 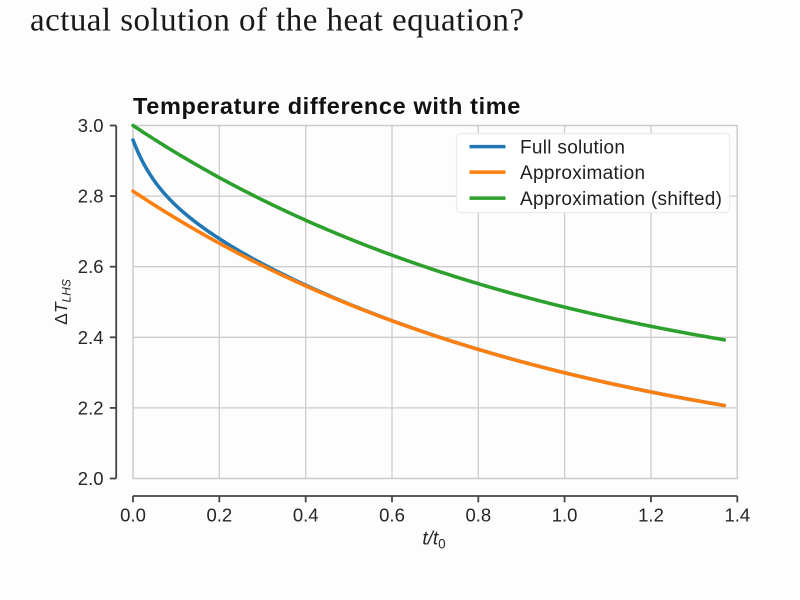 What do you see at coordinates (621, 199) in the screenshot?
I see `svg-text: Approximation (shifted)` at bounding box center [621, 199].